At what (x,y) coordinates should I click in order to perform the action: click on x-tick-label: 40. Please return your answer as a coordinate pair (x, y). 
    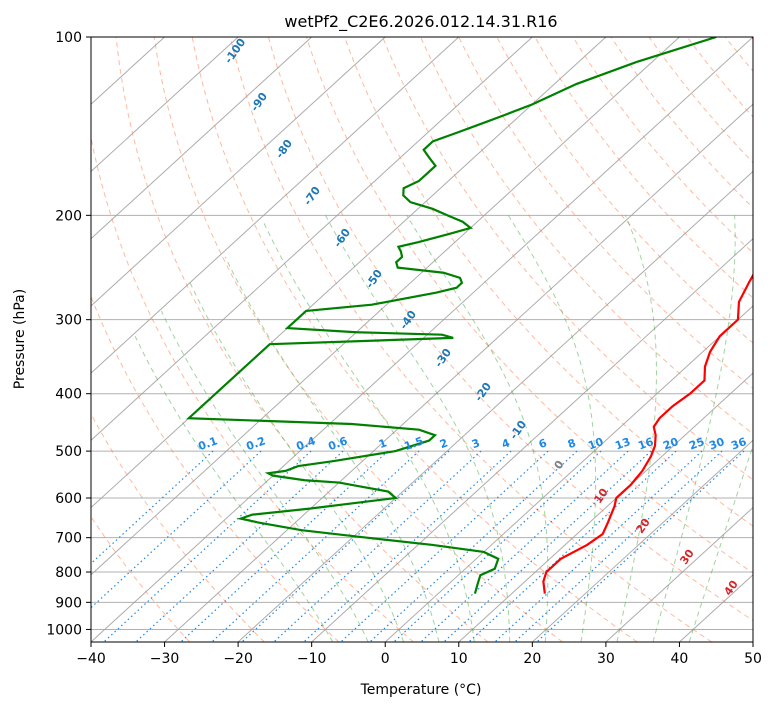
    Looking at the image, I should click on (680, 659).